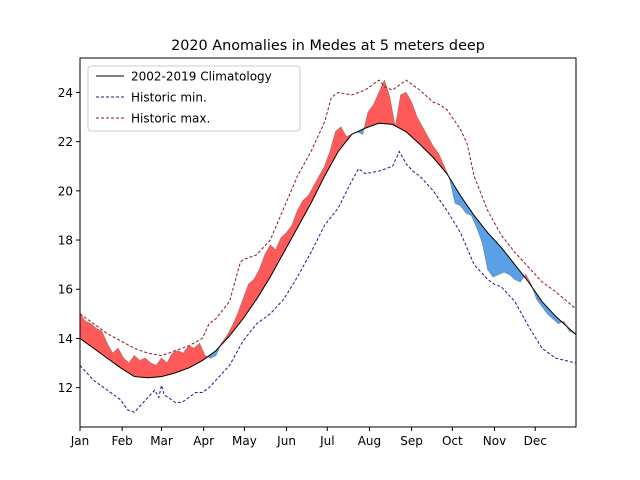 The image size is (640, 480). Describe the element at coordinates (170, 119) in the screenshot. I see `legend-label-historic-max: Historic max.` at that location.